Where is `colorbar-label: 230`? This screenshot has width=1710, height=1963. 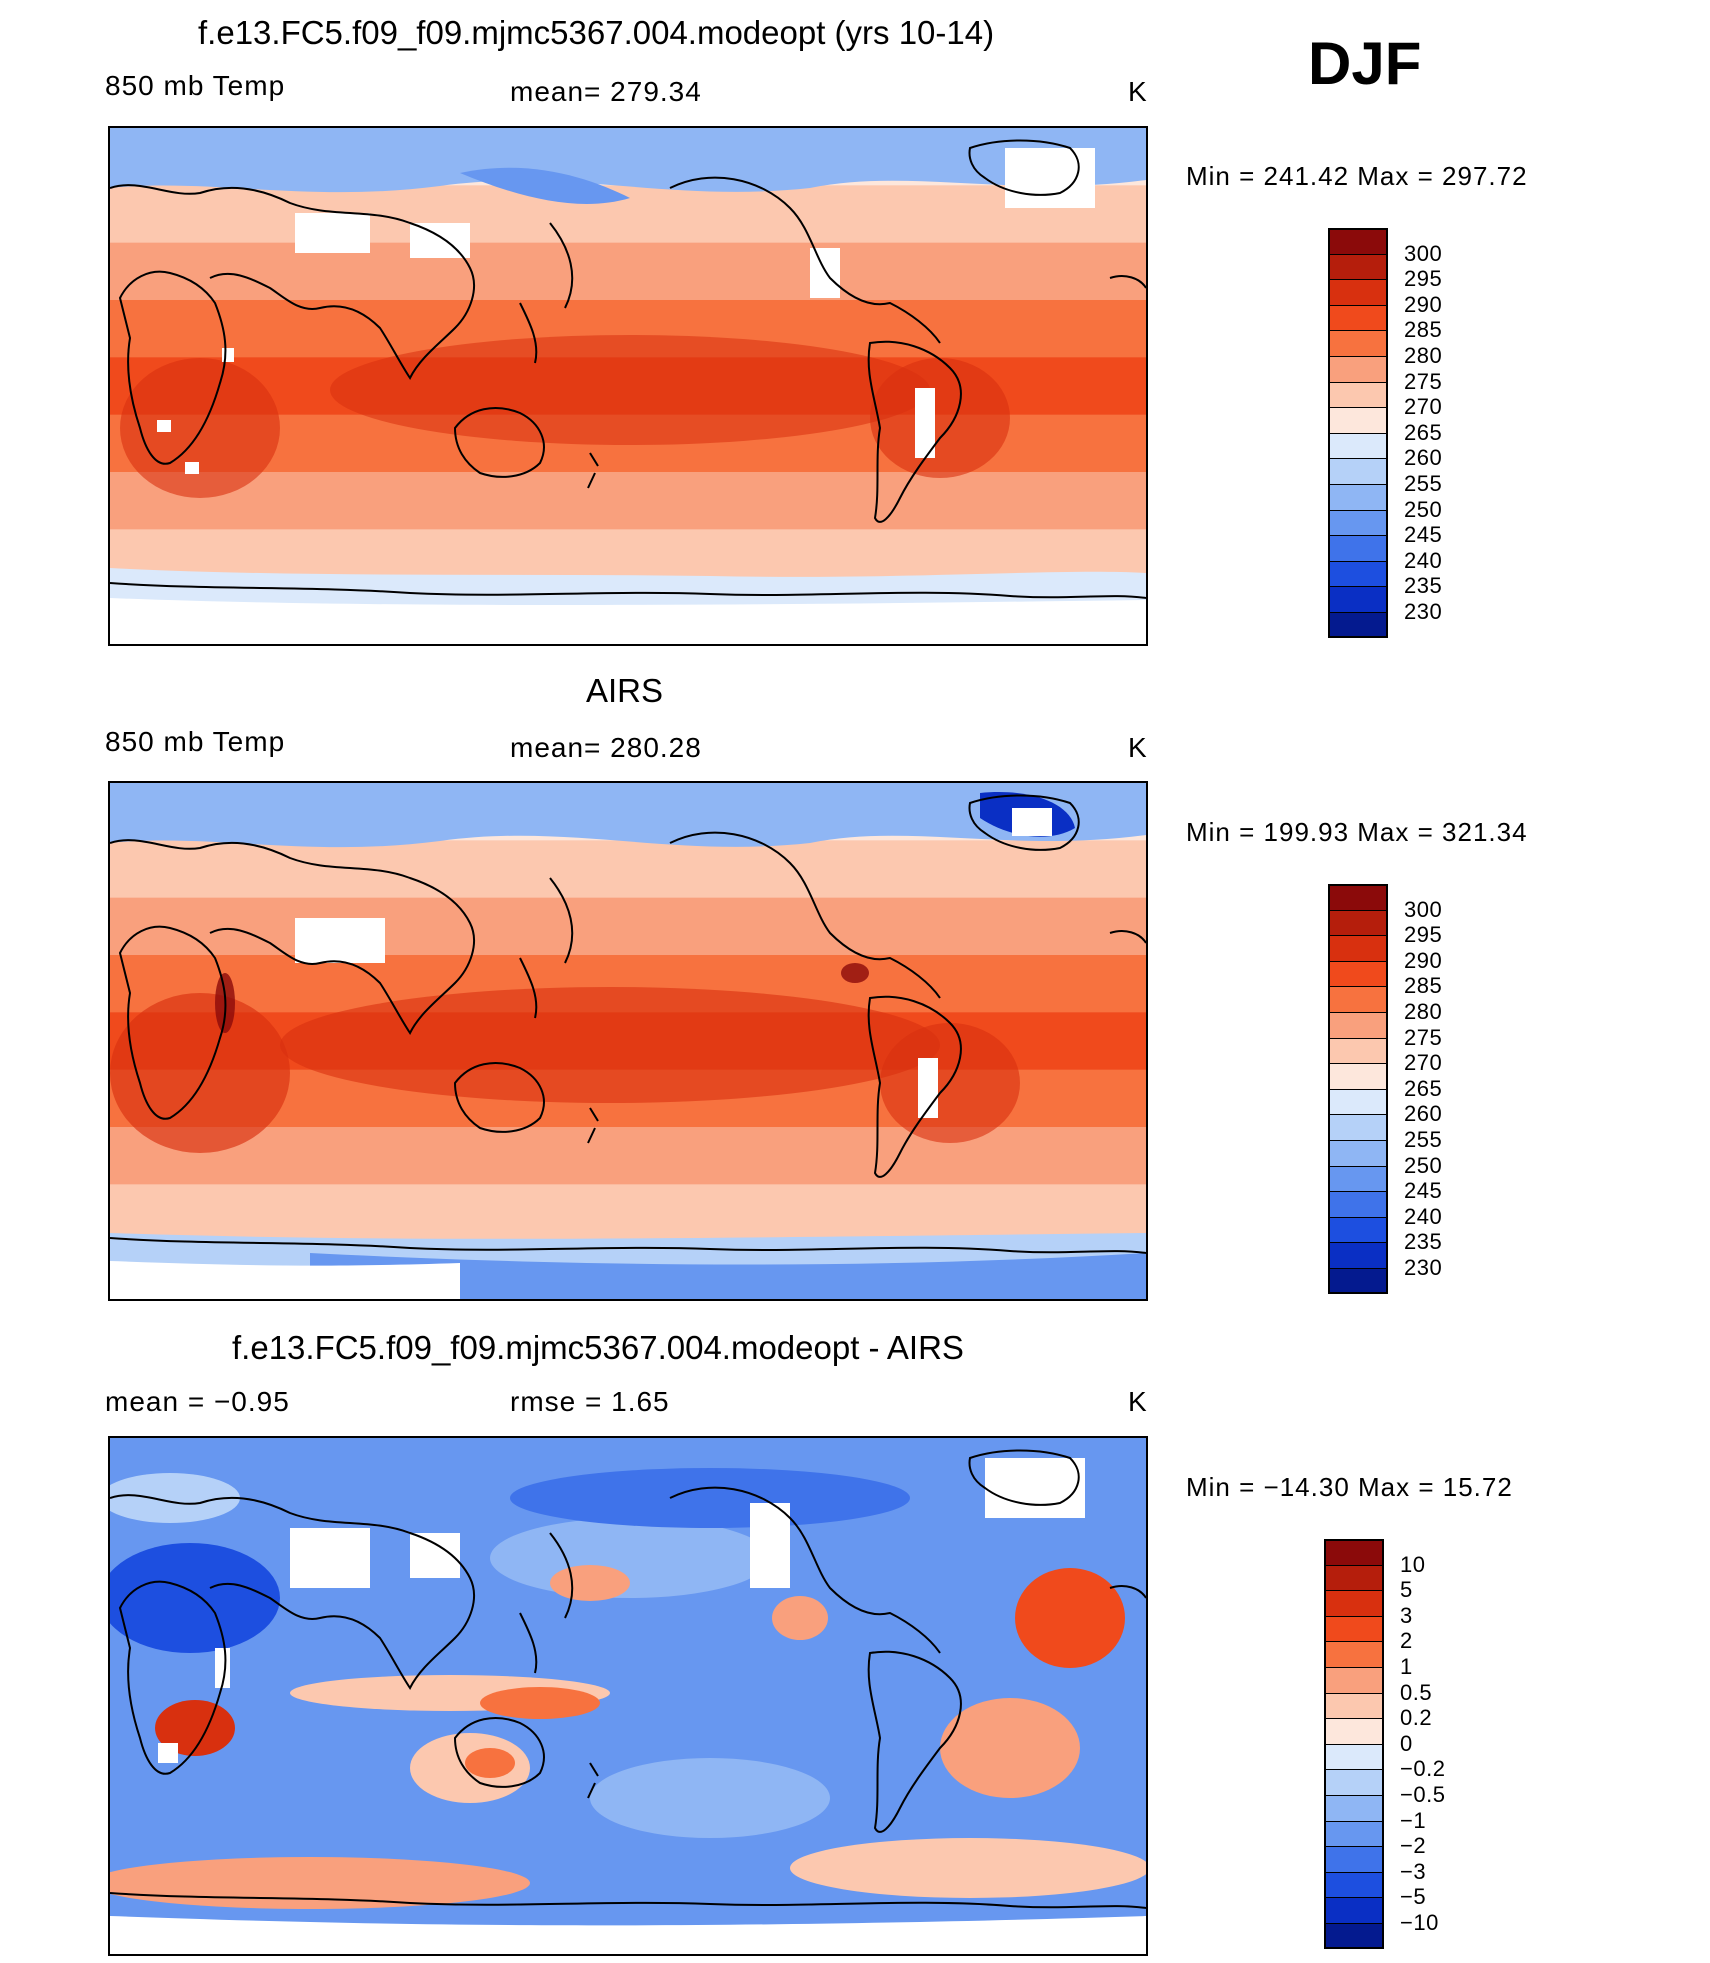 colorbar-label: 230 is located at coordinates (1423, 1267).